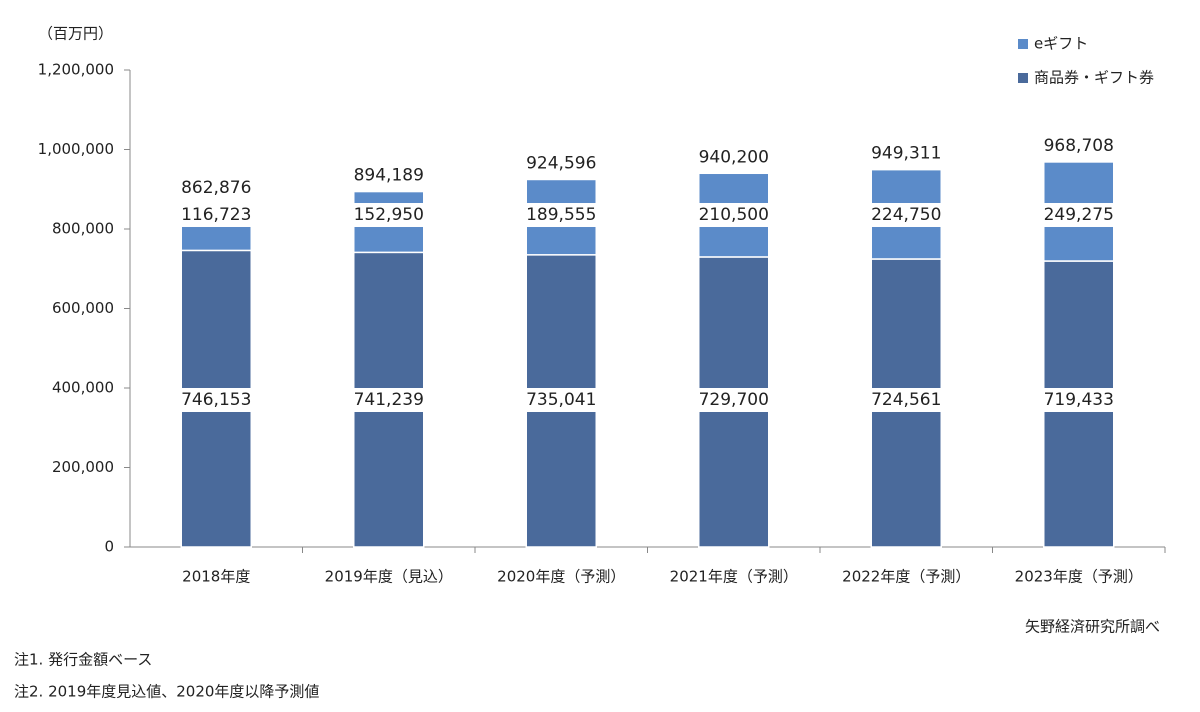  What do you see at coordinates (83, 660) in the screenshot?
I see `note: 注1. 発行金額ベース` at bounding box center [83, 660].